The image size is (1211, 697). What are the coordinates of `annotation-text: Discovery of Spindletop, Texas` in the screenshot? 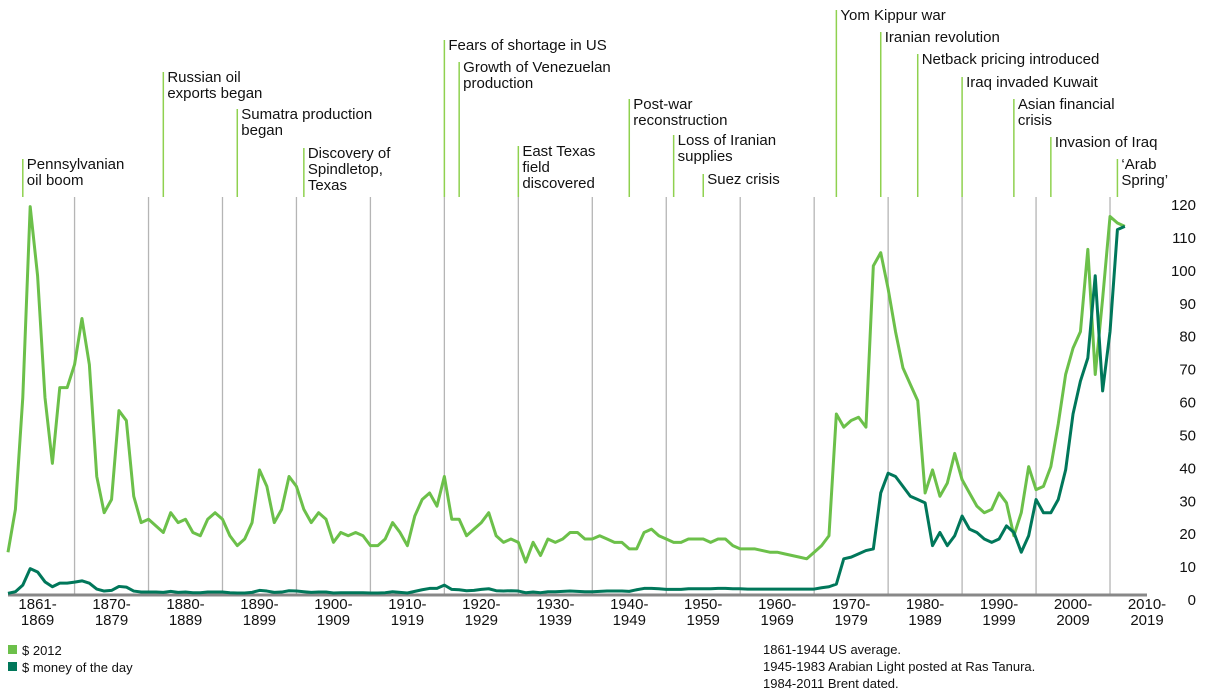 It's located at (349, 169).